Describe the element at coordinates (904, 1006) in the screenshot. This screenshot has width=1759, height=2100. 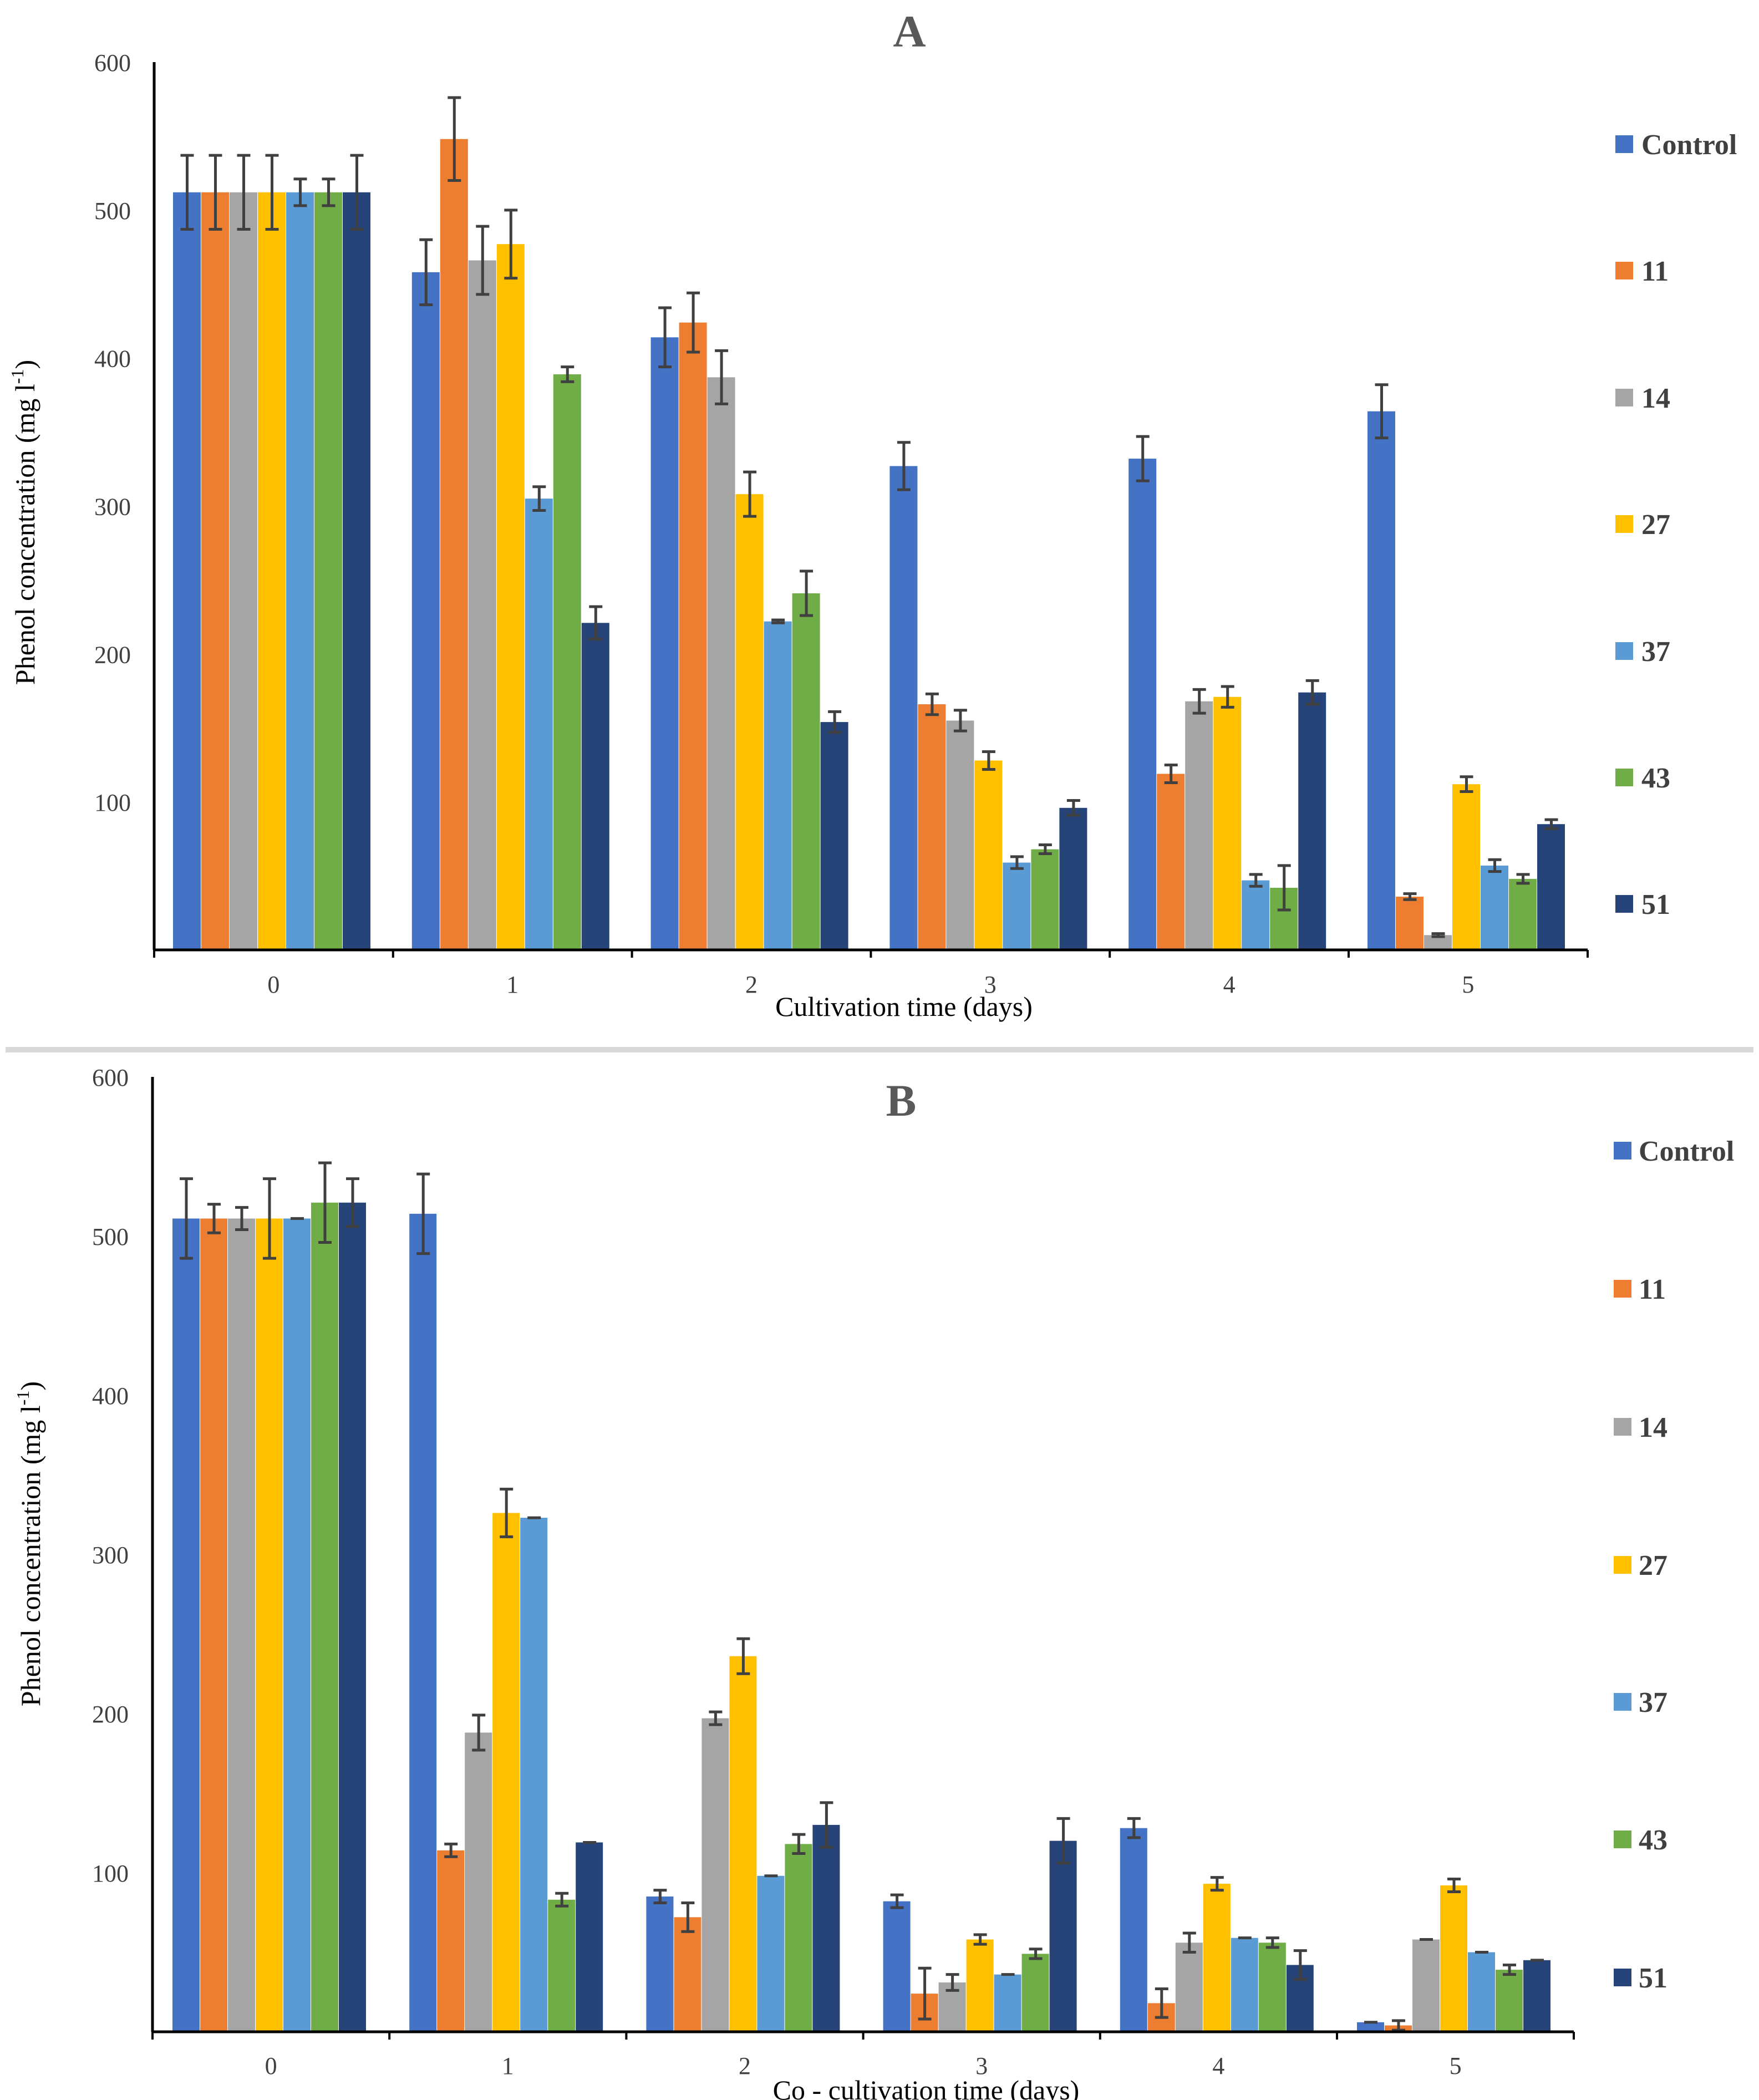
I see `panel-a-x-axis-label: Cultivation time (days)` at that location.